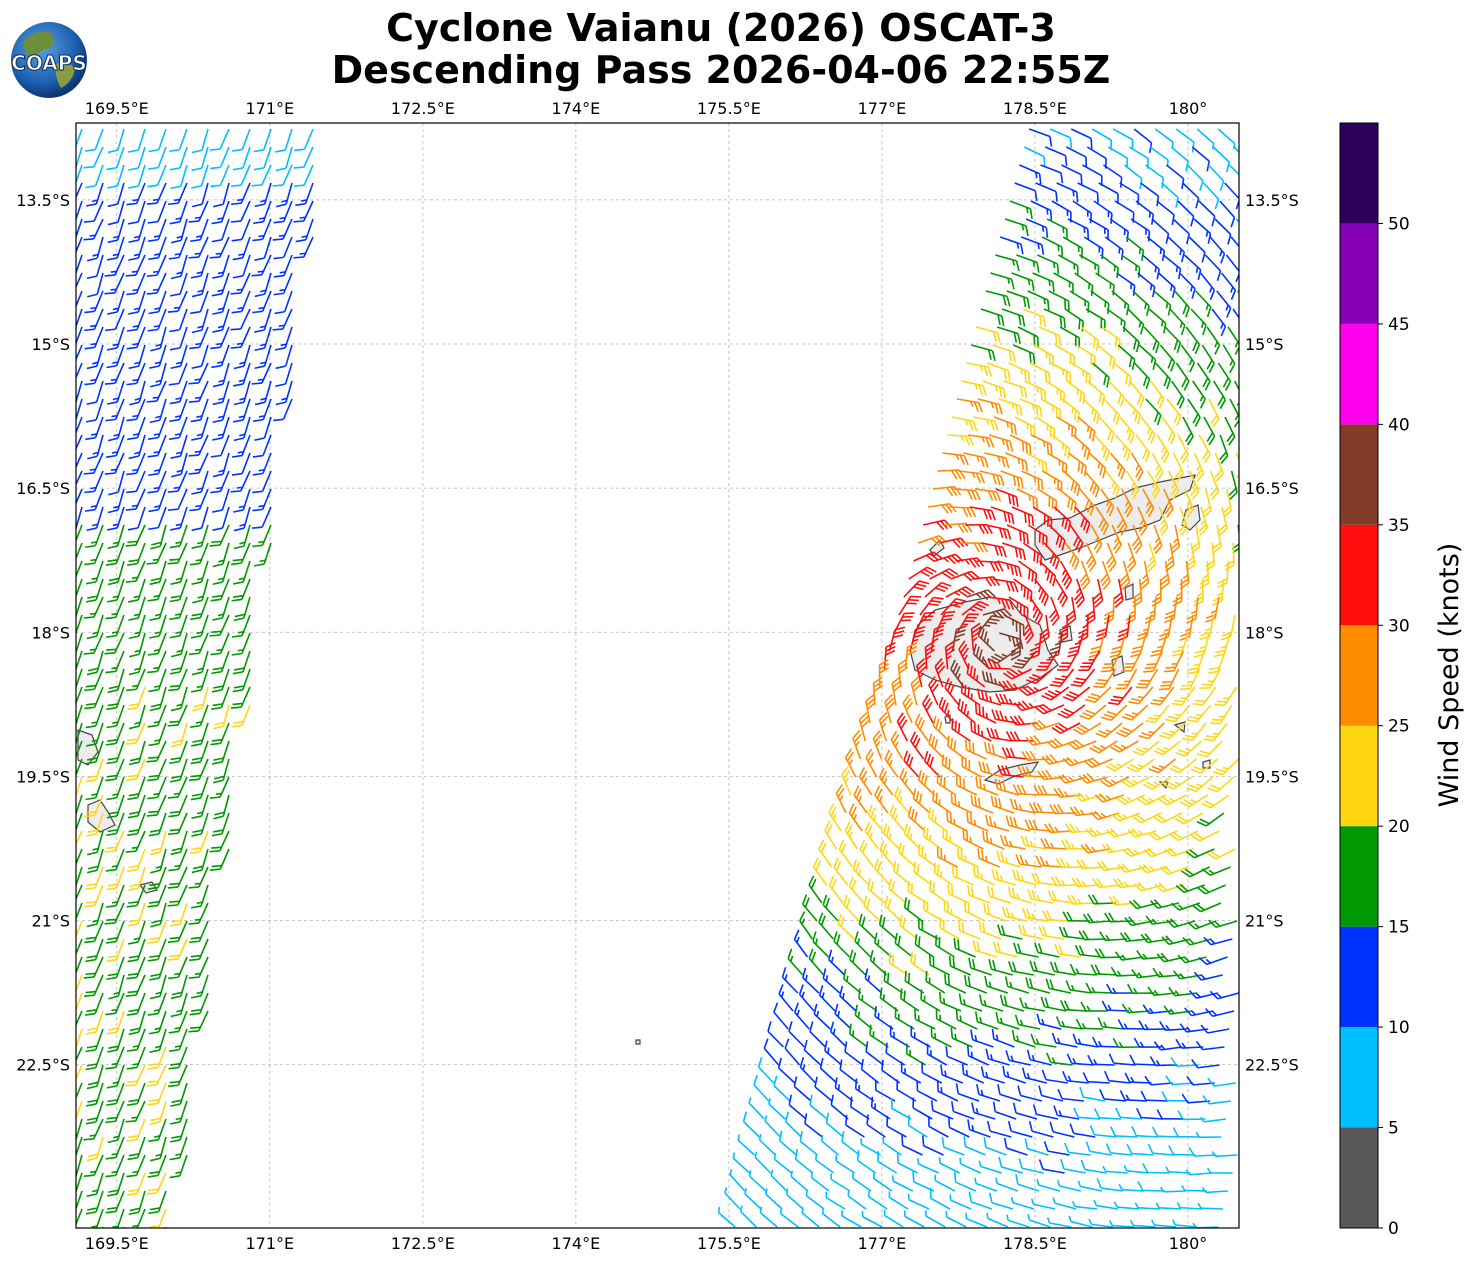 This screenshot has width=1477, height=1264. I want to click on colorbar-tick-label: 45, so click(1399, 325).